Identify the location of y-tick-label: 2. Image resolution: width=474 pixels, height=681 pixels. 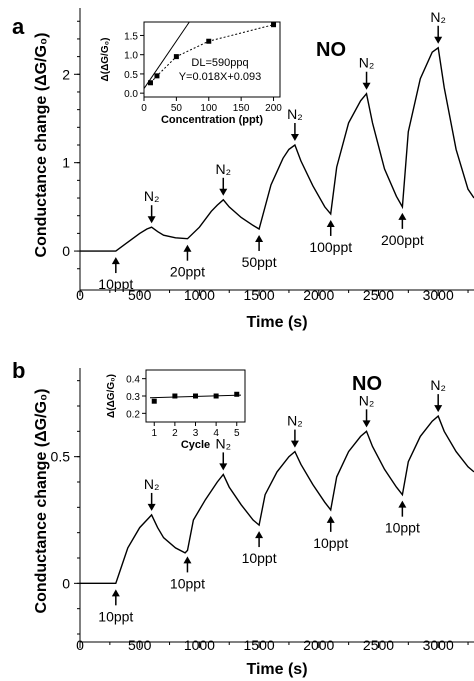
(66, 74).